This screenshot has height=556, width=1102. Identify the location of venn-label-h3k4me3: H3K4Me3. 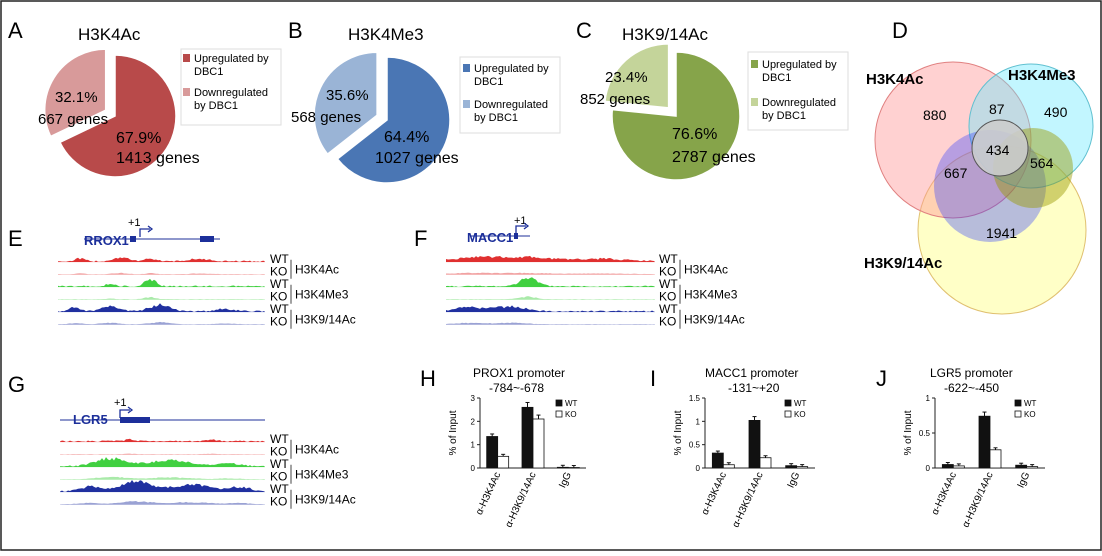
(1042, 75).